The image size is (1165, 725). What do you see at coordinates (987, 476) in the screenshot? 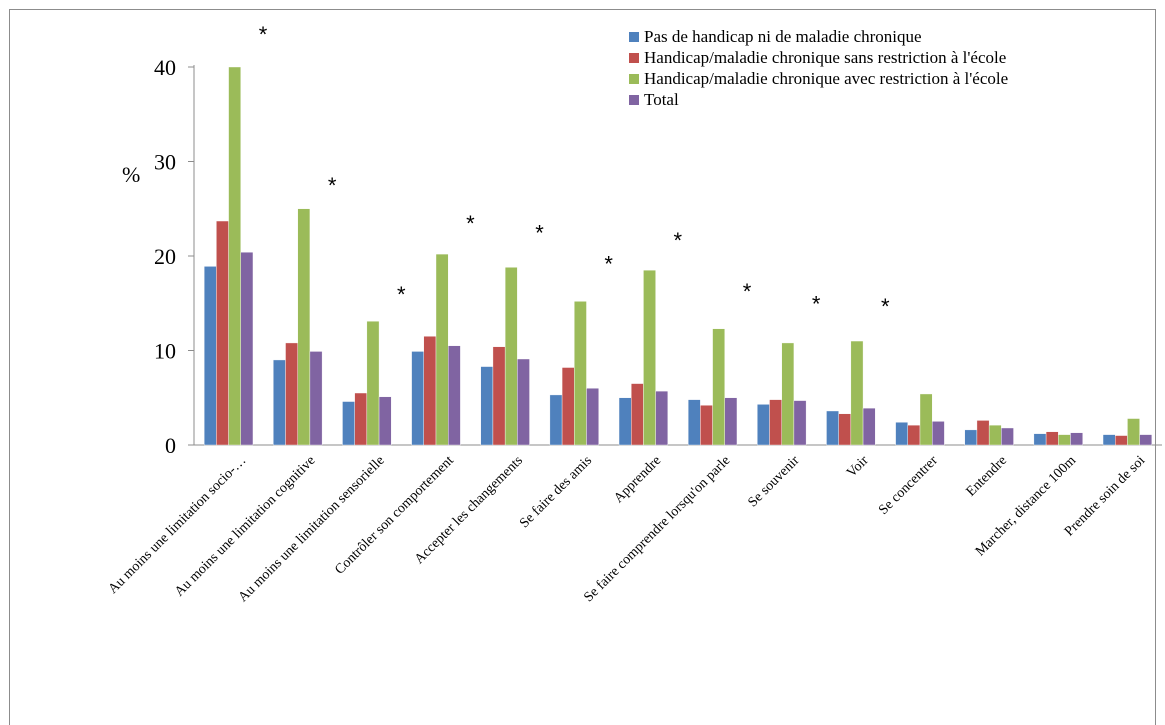
I see `x-tick-label: Entendre` at bounding box center [987, 476].